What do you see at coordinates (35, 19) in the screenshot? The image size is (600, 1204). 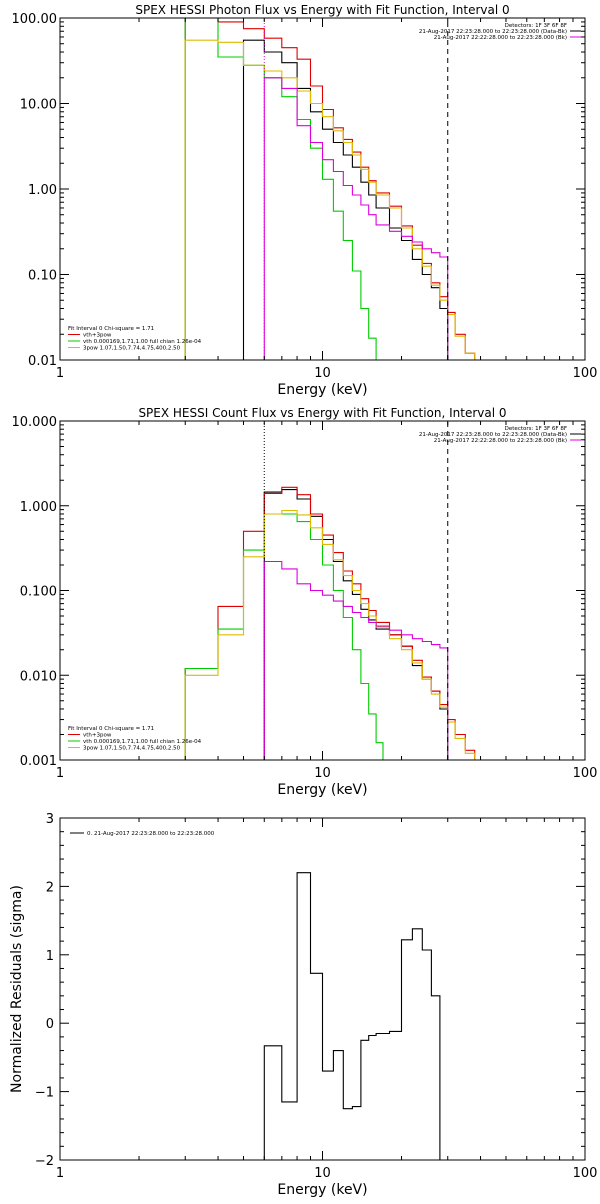 I see `y-tick-label: 100.00` at bounding box center [35, 19].